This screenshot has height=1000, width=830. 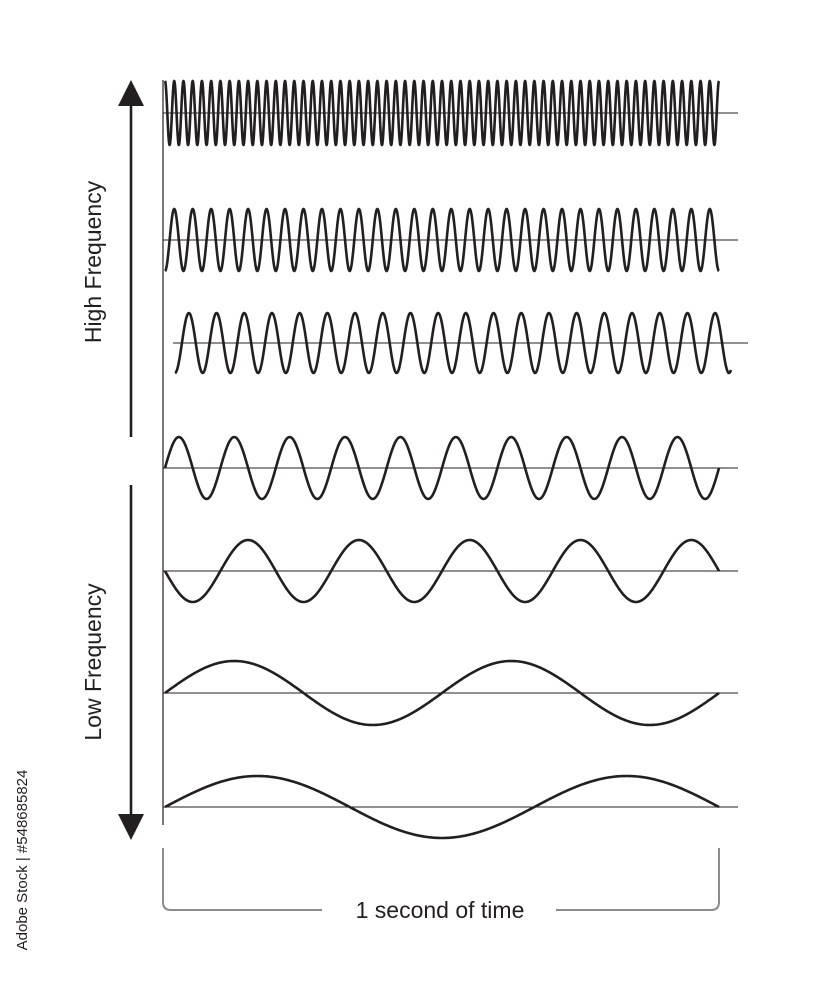 I want to click on low-frequency-label: Low Frequency, so click(x=93, y=662).